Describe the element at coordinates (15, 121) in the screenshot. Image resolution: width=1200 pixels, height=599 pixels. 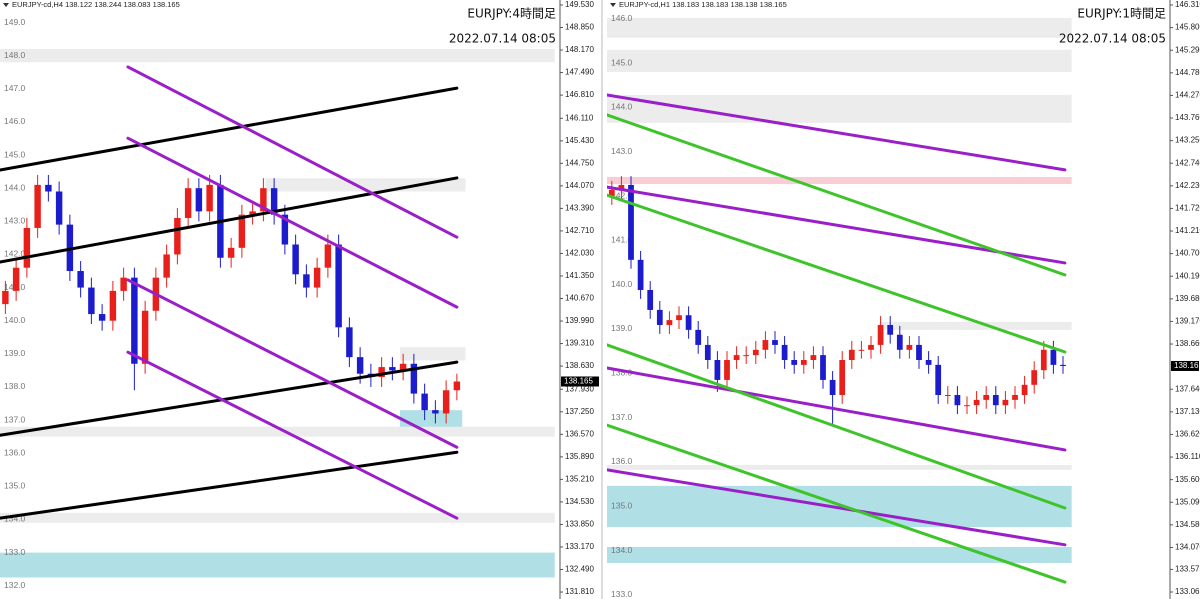
I see `level-label: 146.0` at that location.